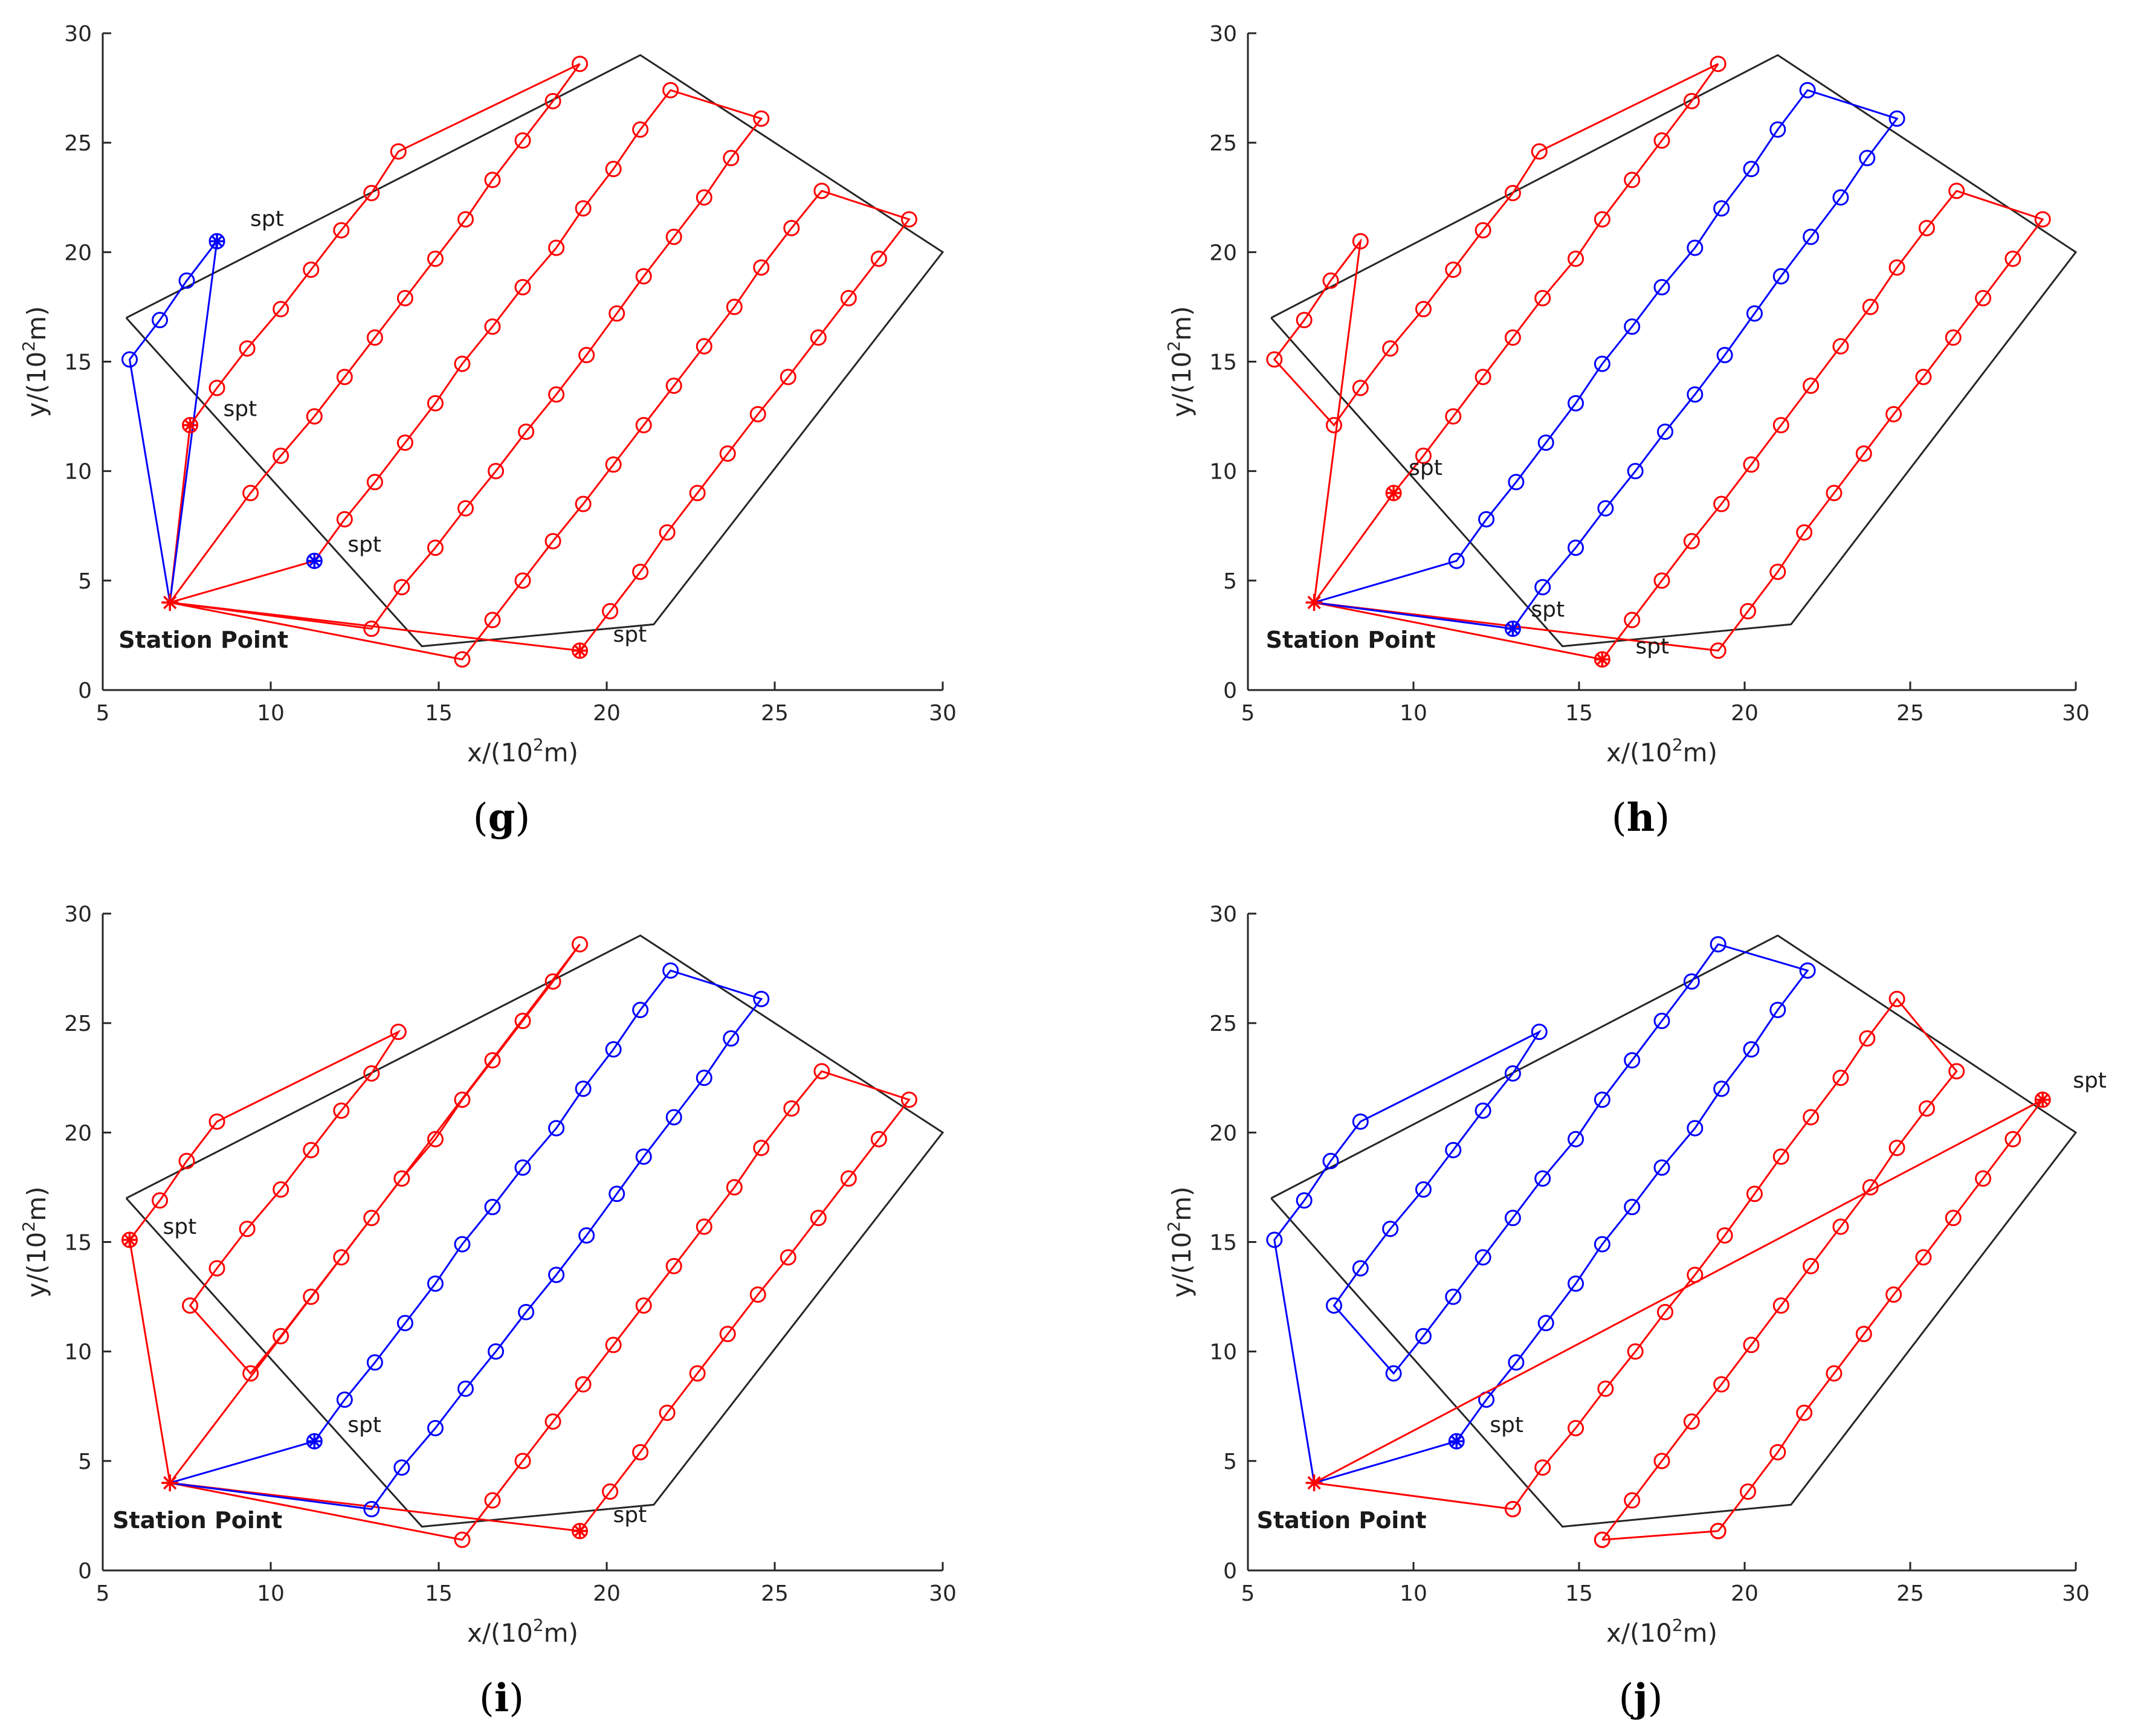 Image resolution: width=2132 pixels, height=1736 pixels. What do you see at coordinates (1413, 1593) in the screenshot?
I see `x-tick-label: 10` at bounding box center [1413, 1593].